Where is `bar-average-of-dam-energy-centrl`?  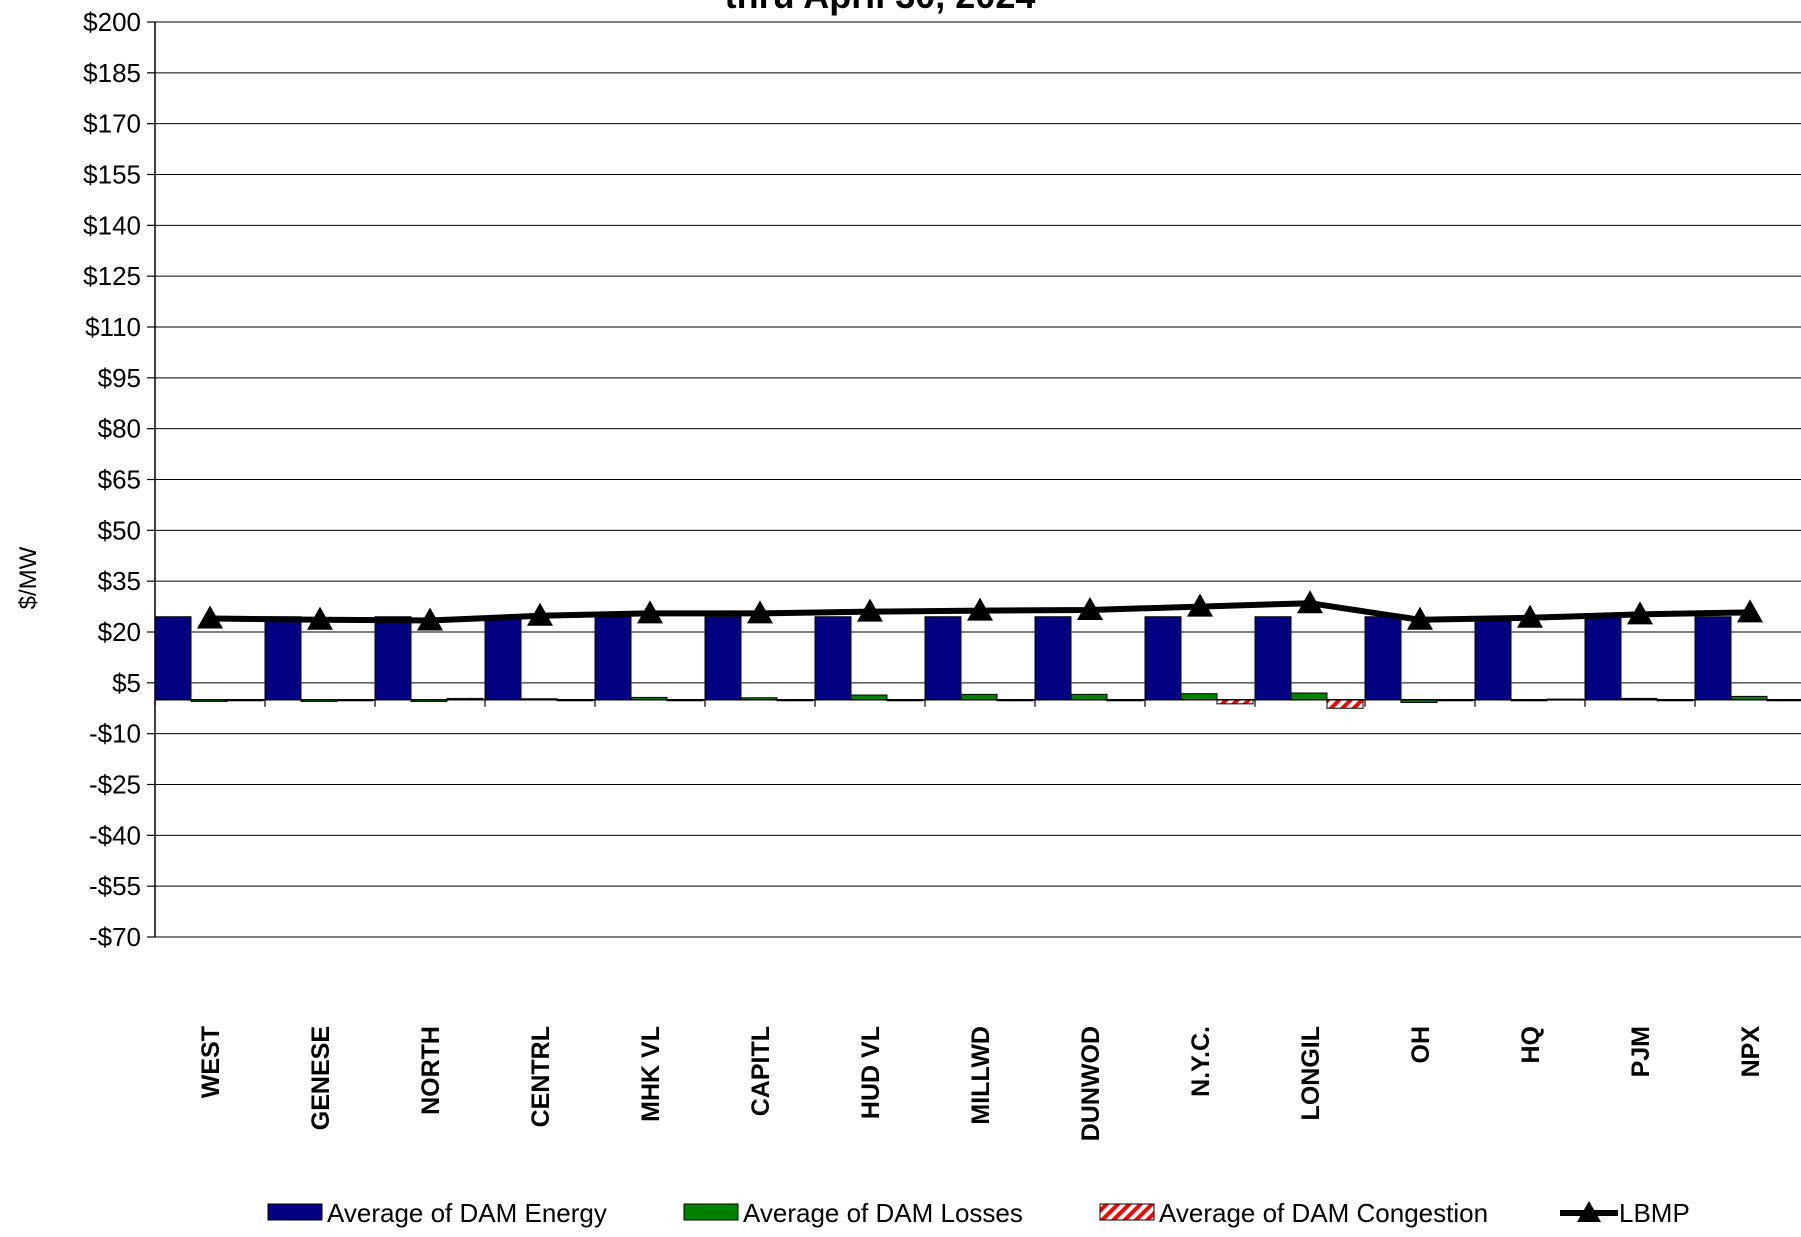 bar-average-of-dam-energy-centrl is located at coordinates (503, 658).